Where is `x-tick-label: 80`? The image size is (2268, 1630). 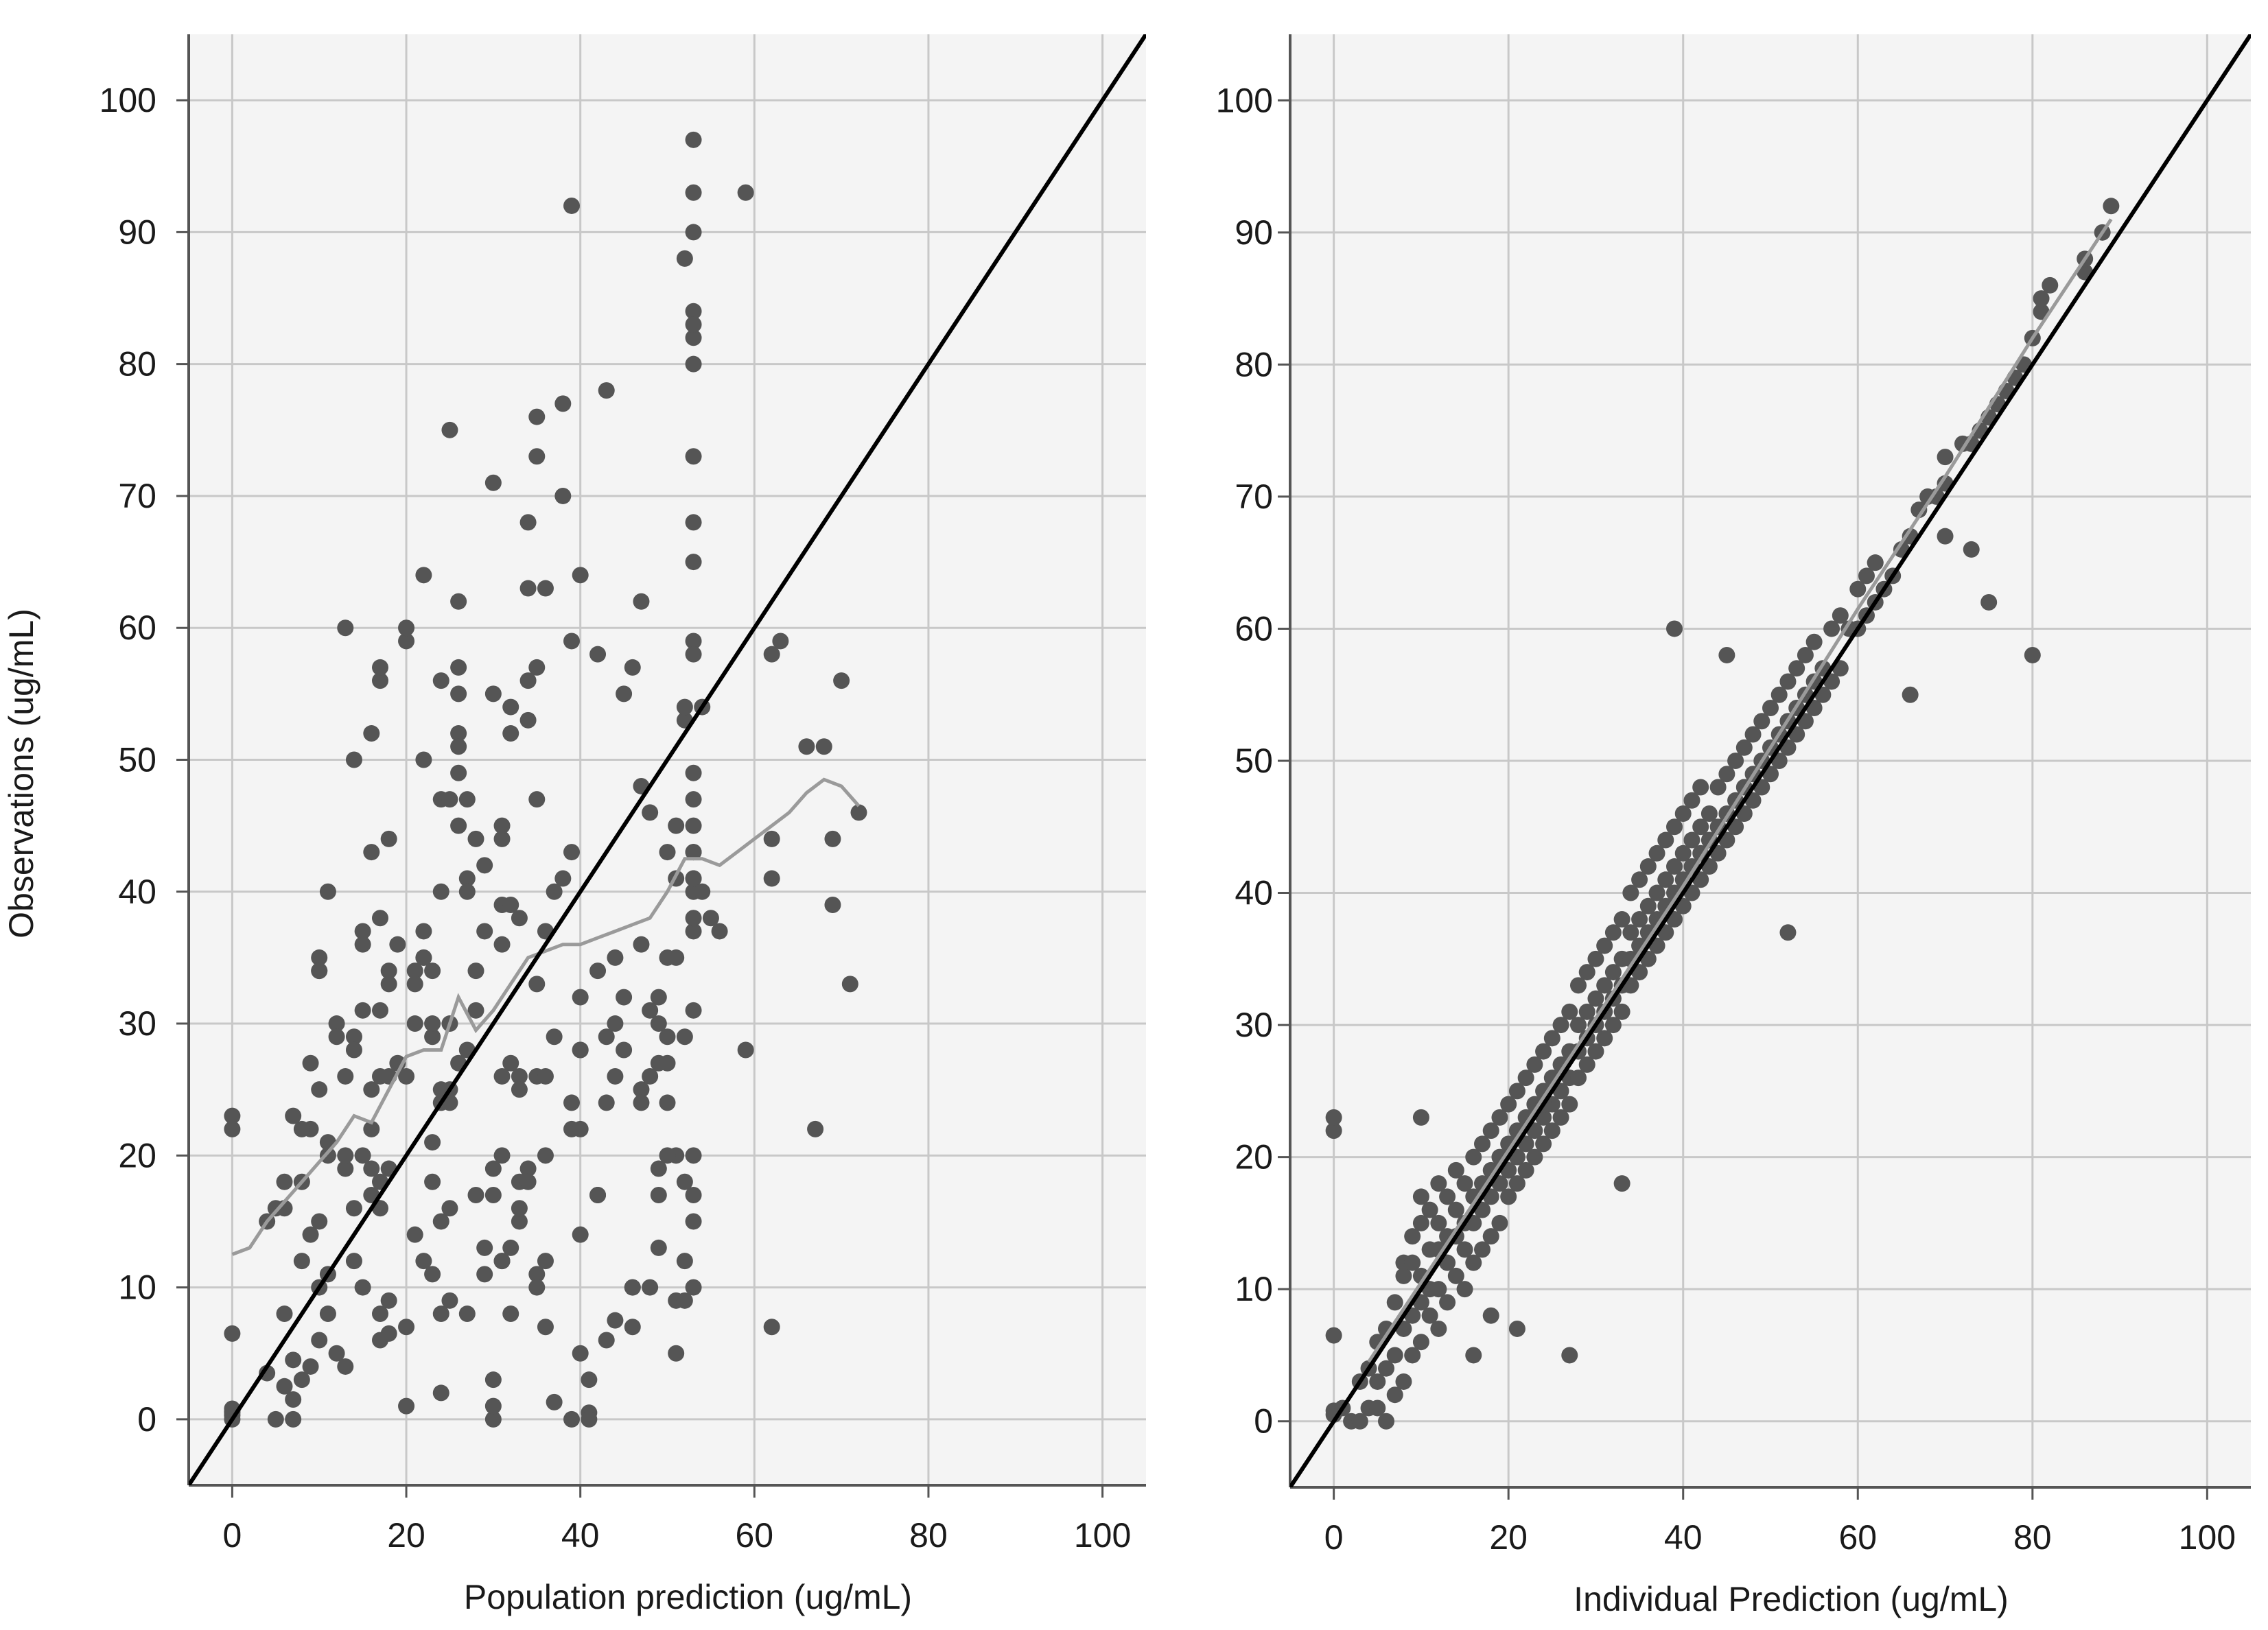
x-tick-label: 80 is located at coordinates (928, 1535).